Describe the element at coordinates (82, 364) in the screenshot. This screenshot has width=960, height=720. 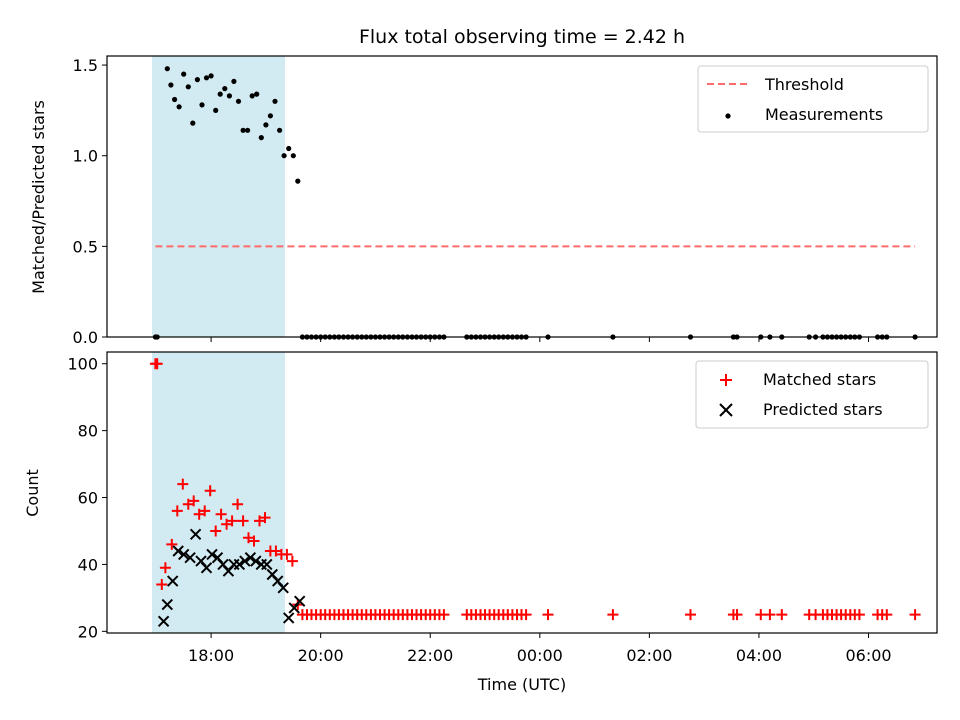
I see `bottom-y-tick-label: 100` at that location.